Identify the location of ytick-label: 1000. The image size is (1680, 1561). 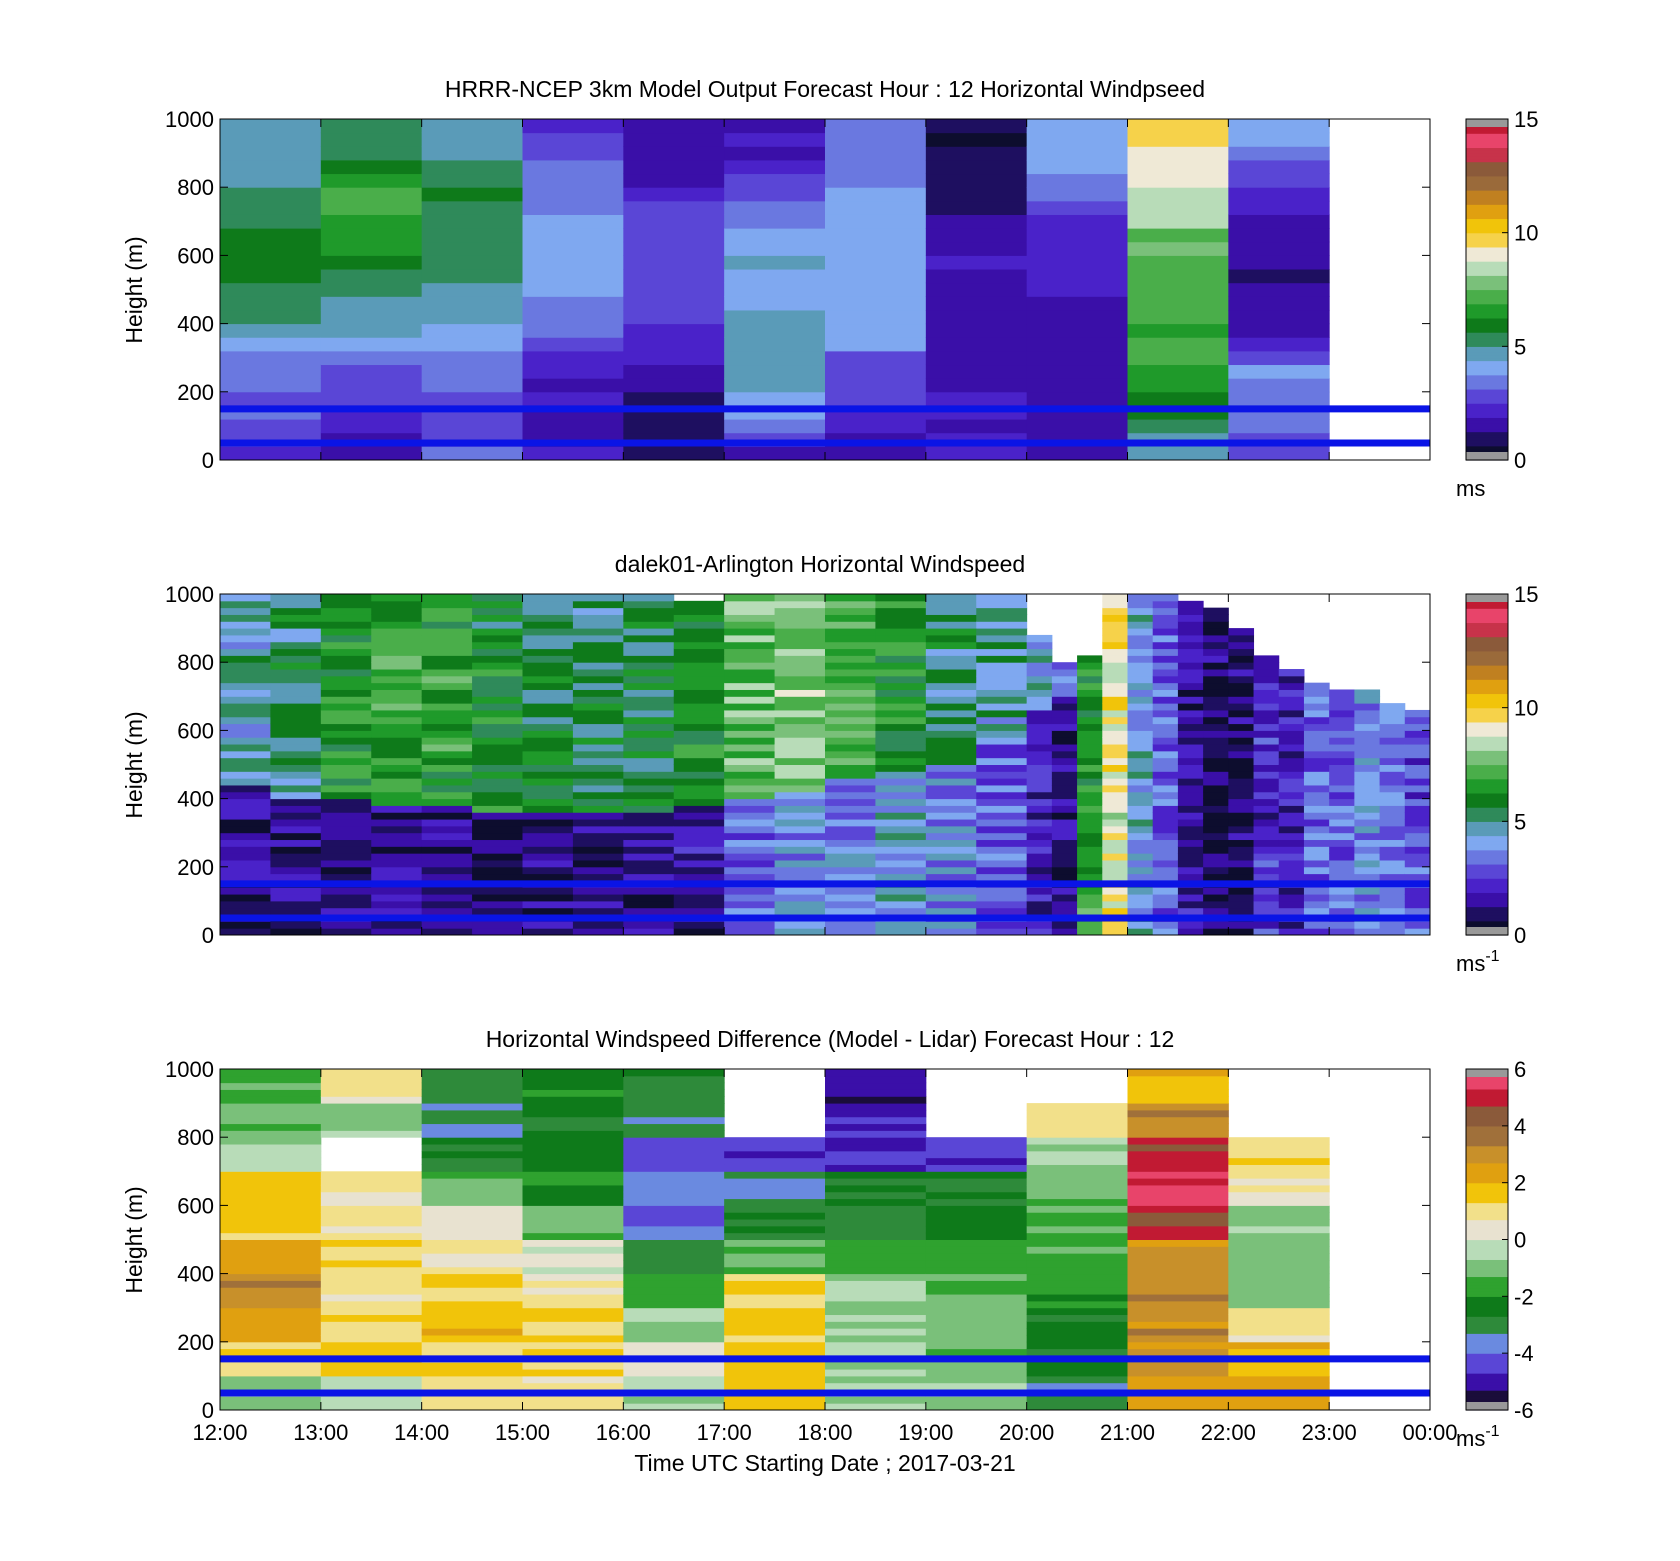
(189, 119).